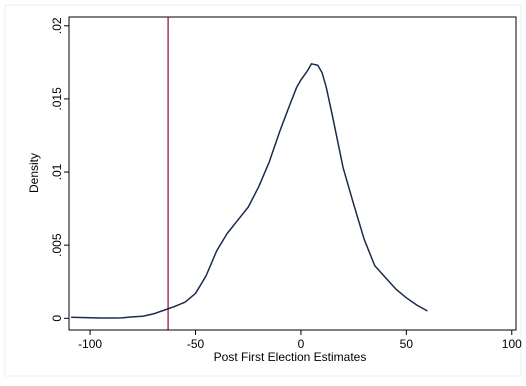  What do you see at coordinates (512, 344) in the screenshot?
I see `x-tick-label: 100` at bounding box center [512, 344].